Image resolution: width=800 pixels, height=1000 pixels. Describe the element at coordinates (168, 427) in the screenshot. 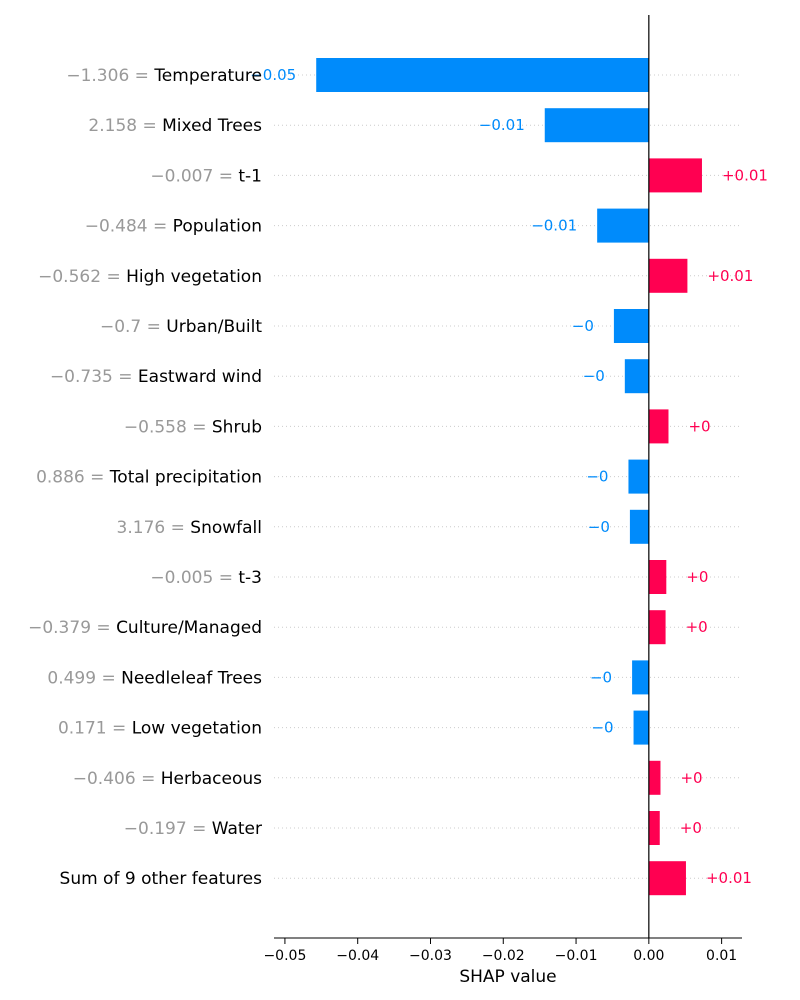

I see `feature-value: −0.558 =` at that location.